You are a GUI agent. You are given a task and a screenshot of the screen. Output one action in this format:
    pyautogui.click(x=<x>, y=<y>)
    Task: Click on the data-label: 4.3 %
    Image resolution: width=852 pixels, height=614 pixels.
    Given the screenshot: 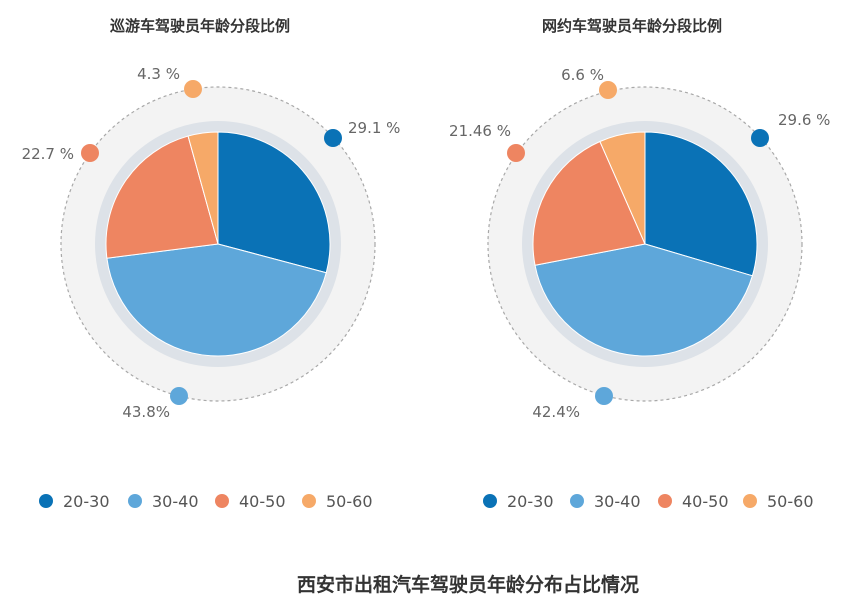 What is the action you would take?
    pyautogui.click(x=158, y=74)
    